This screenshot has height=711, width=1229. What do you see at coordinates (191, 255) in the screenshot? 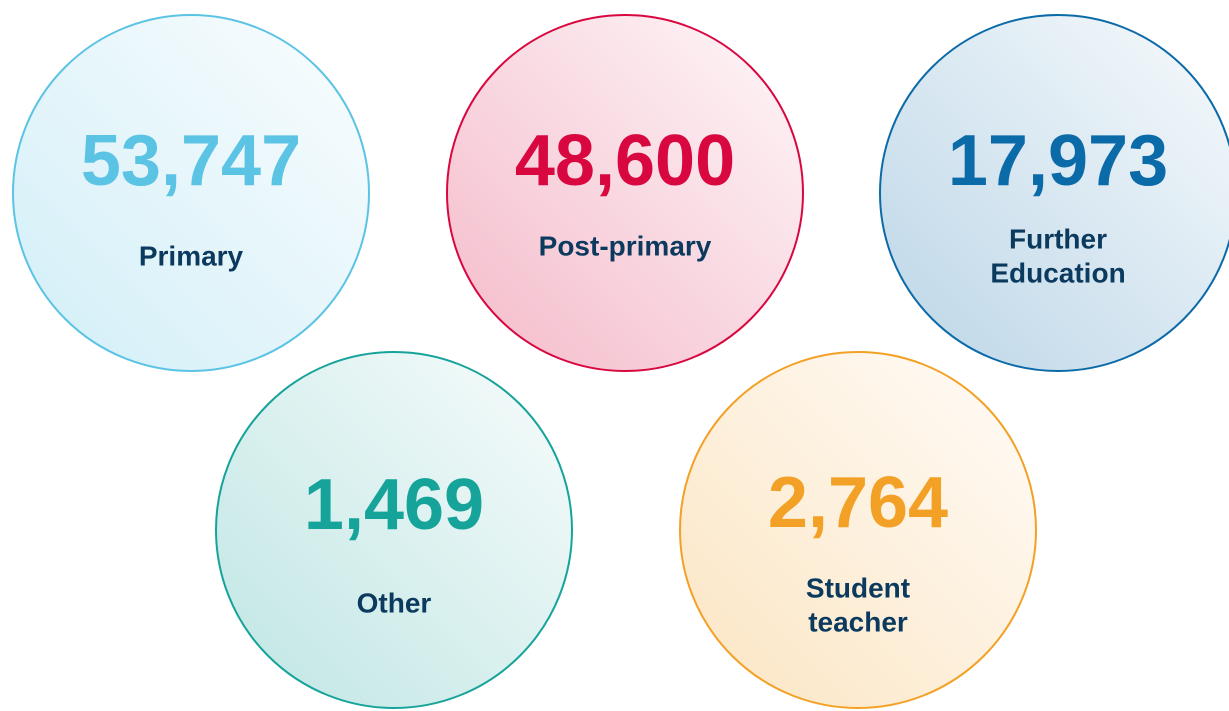
I see `stat-label: Primary` at bounding box center [191, 255].